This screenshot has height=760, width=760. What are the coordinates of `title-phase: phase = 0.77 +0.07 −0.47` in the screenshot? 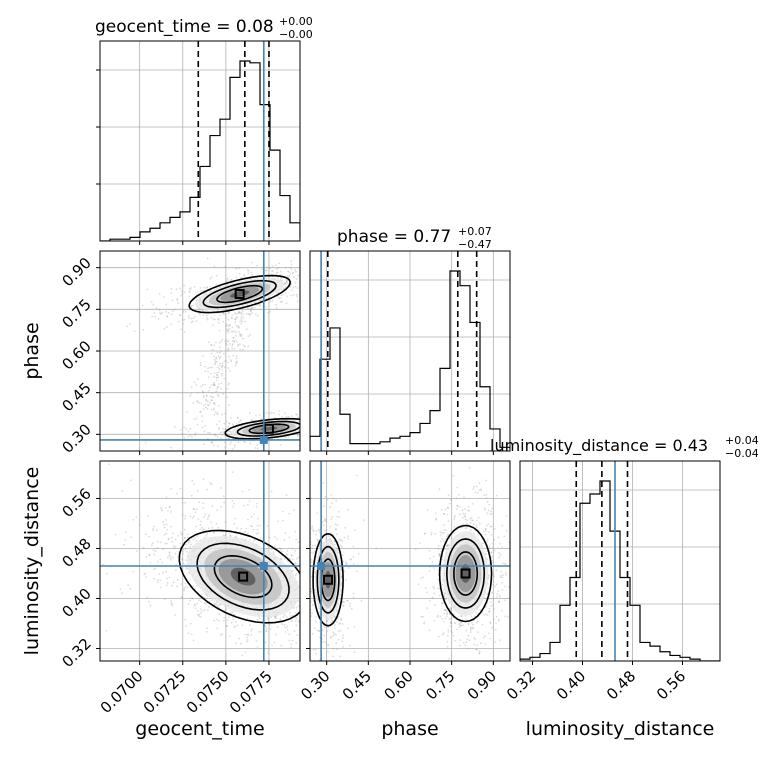 It's located at (414, 238).